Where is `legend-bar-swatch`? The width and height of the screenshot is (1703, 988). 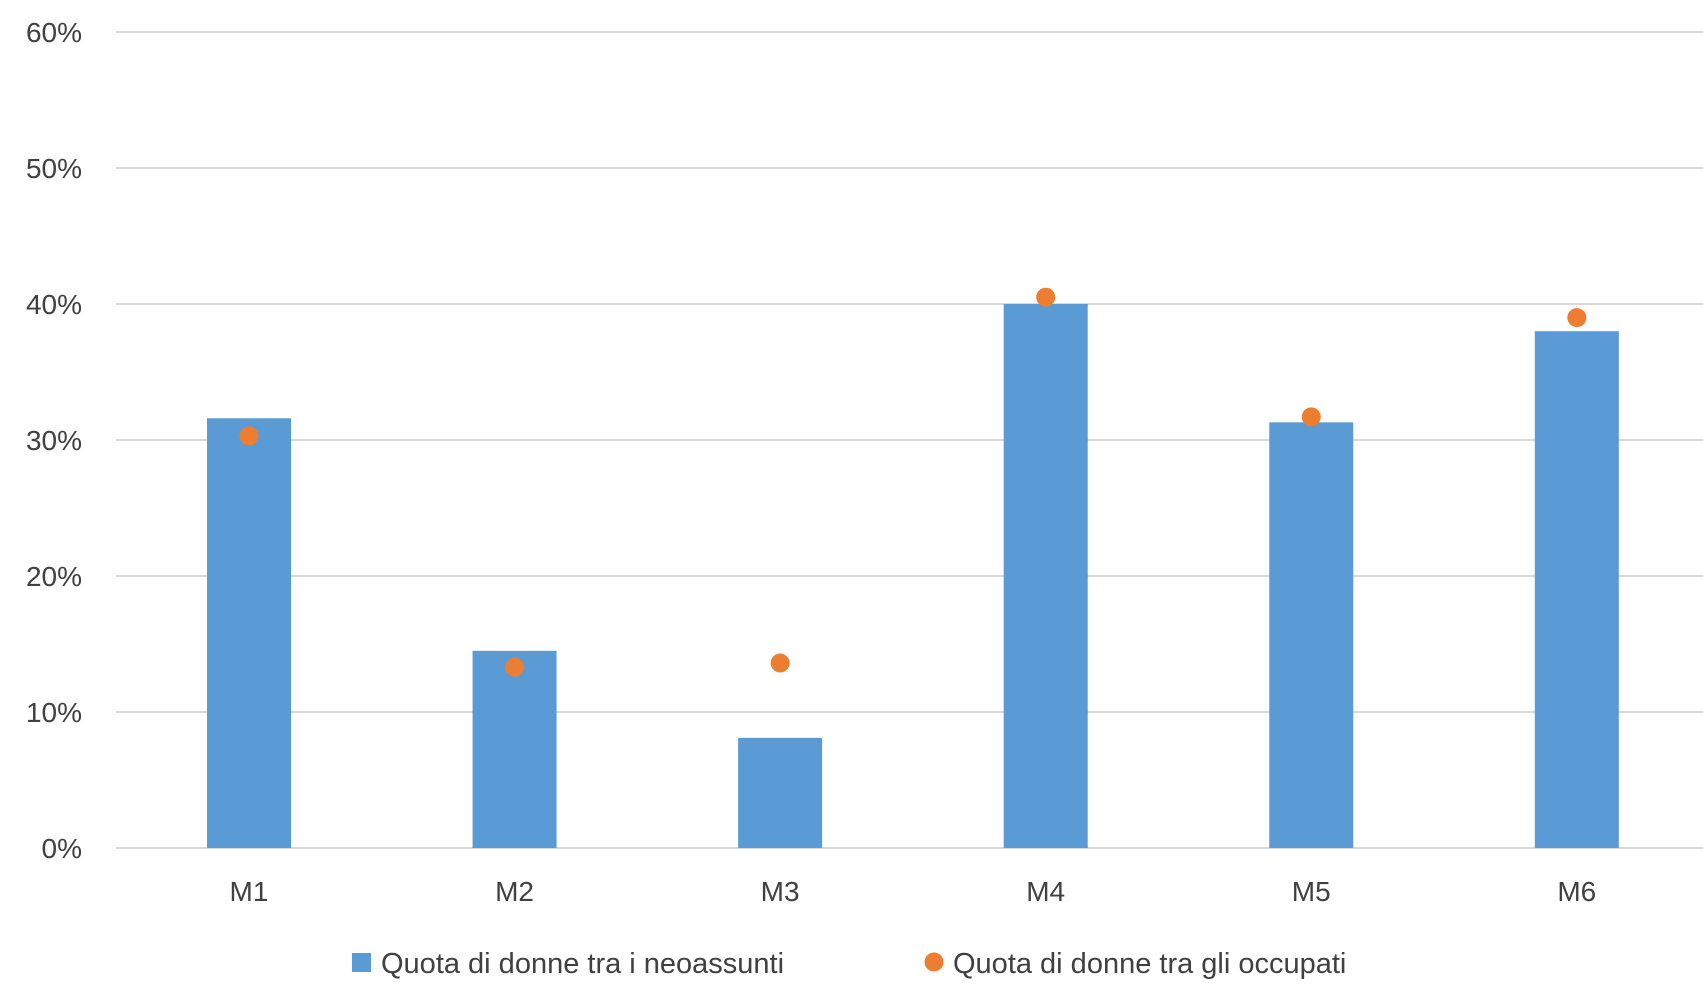
legend-bar-swatch is located at coordinates (361, 962).